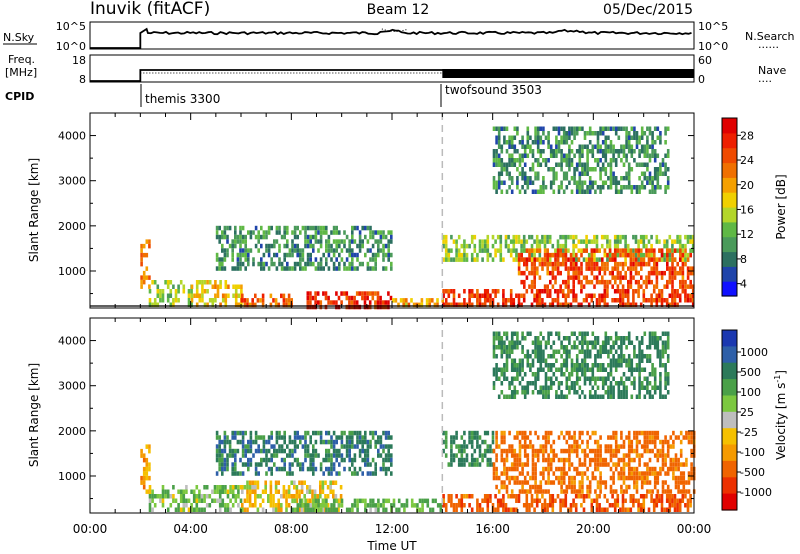  I want to click on cpid-label: CPID, so click(19, 96).